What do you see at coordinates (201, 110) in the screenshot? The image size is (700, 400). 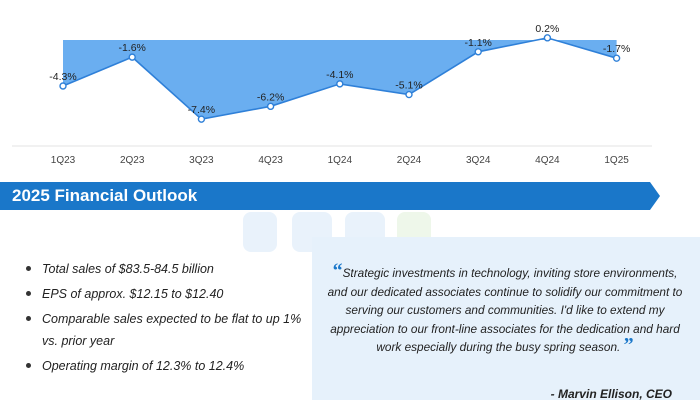 I see `data-label: -7.4%` at bounding box center [201, 110].